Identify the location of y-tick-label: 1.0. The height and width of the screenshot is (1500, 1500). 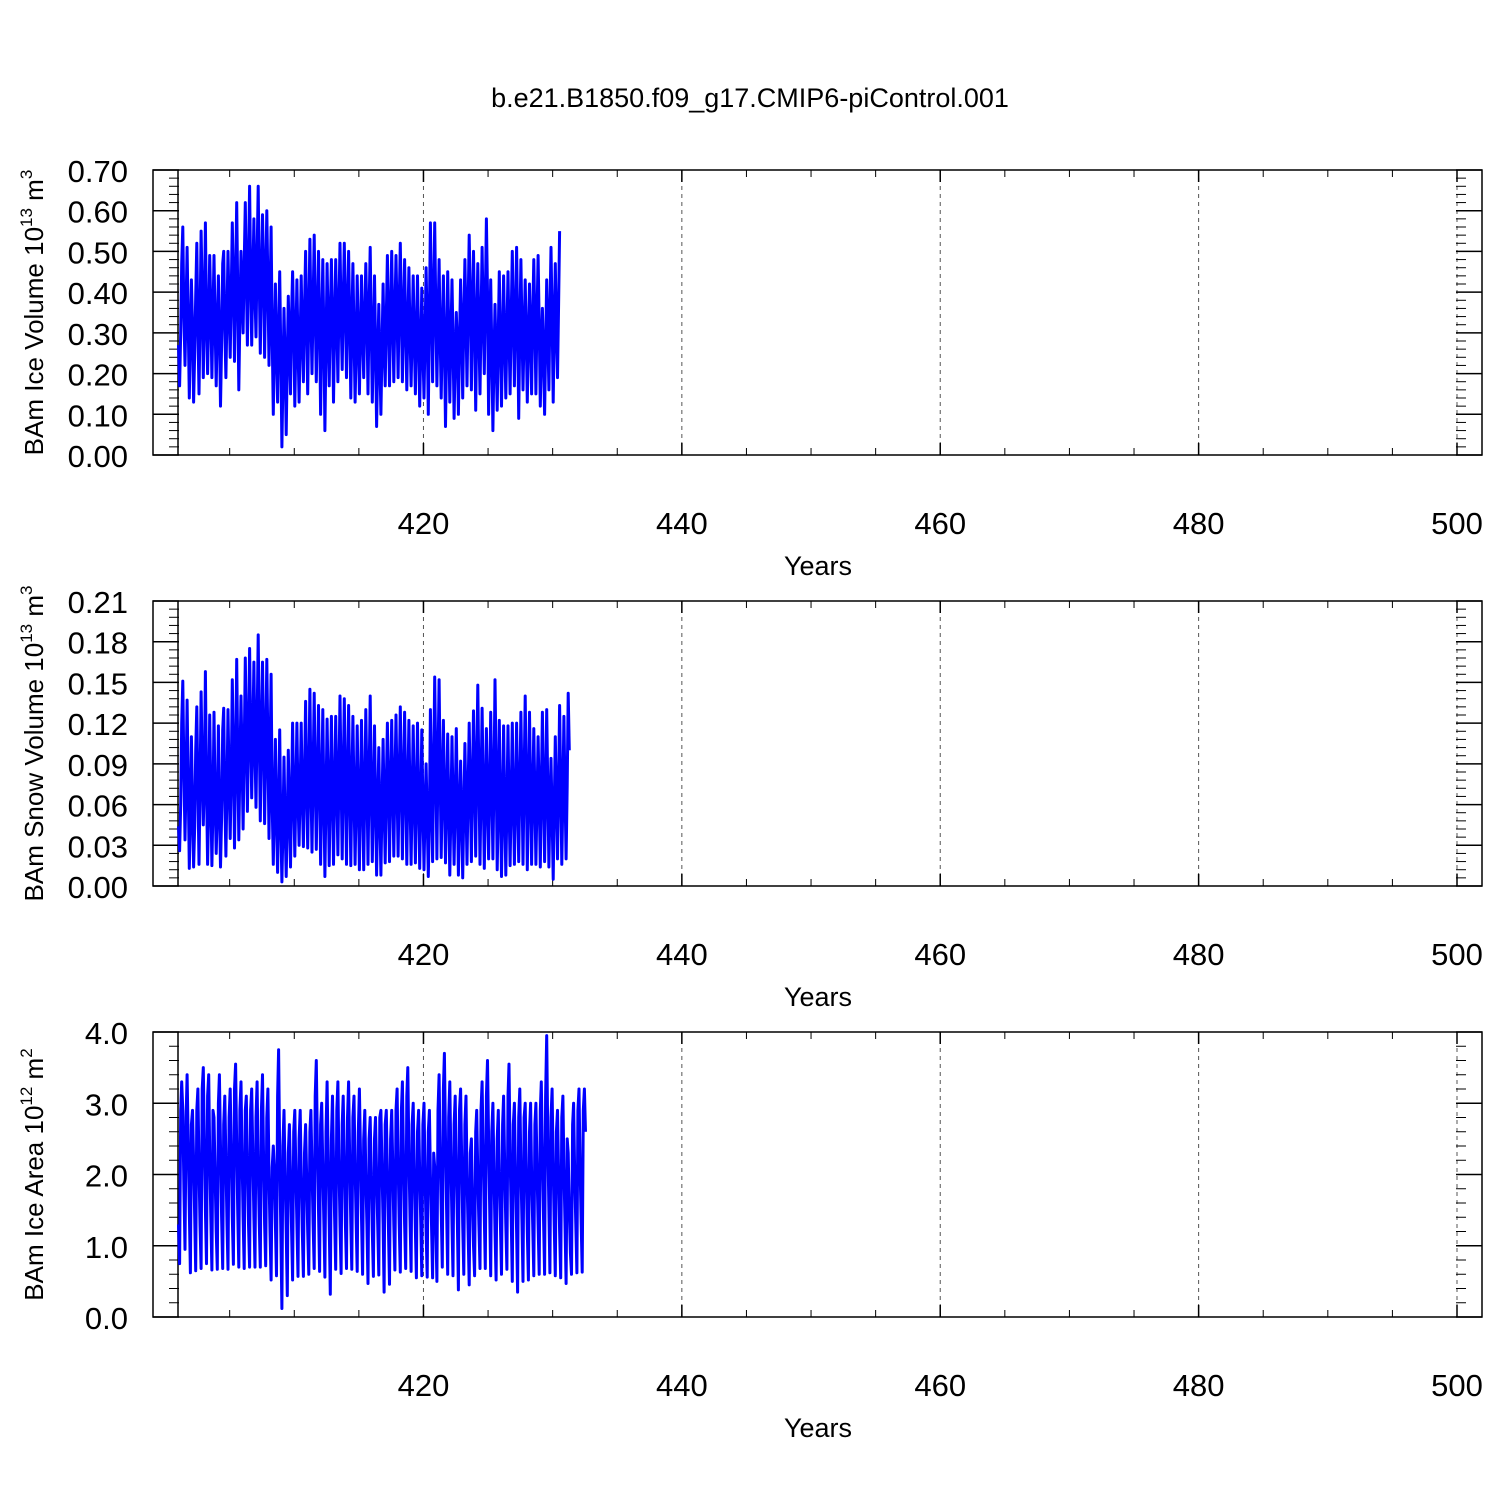
(106, 1247).